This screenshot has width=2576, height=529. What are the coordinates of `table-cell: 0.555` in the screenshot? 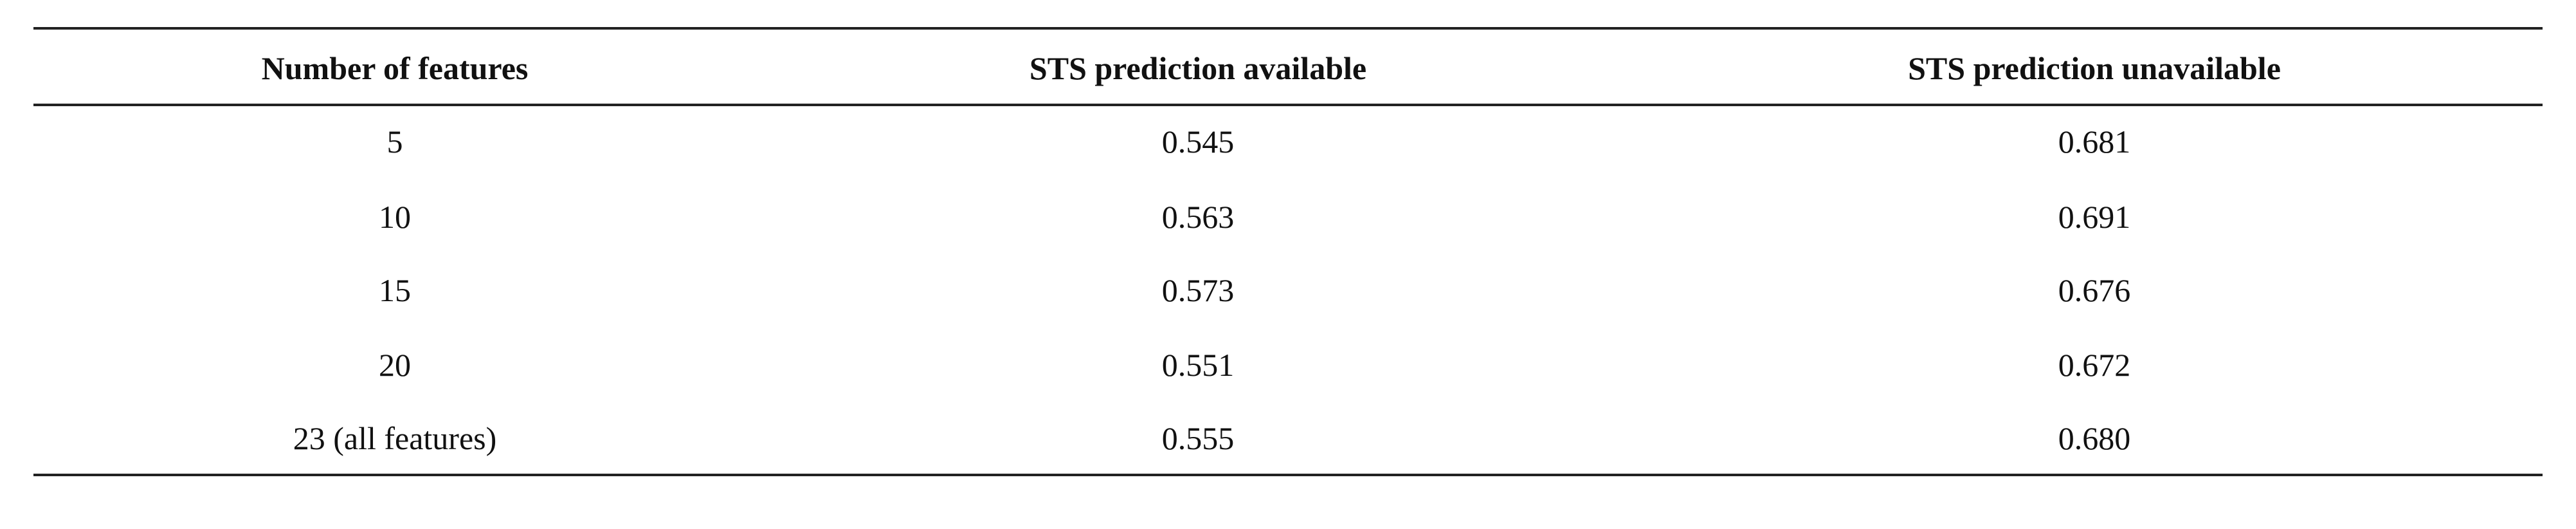 It's located at (1198, 438).